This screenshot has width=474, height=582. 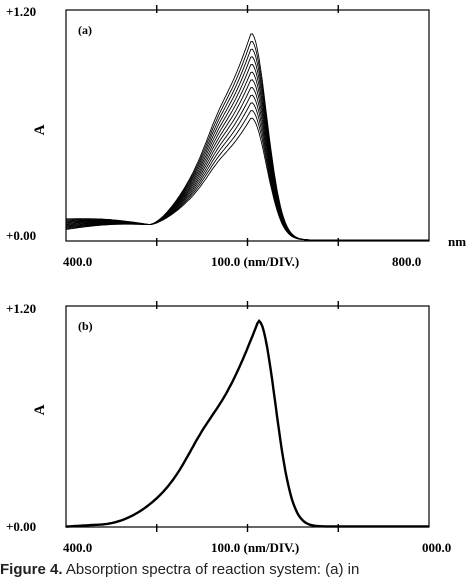 What do you see at coordinates (85, 30) in the screenshot?
I see `panel-a-label: (a)` at bounding box center [85, 30].